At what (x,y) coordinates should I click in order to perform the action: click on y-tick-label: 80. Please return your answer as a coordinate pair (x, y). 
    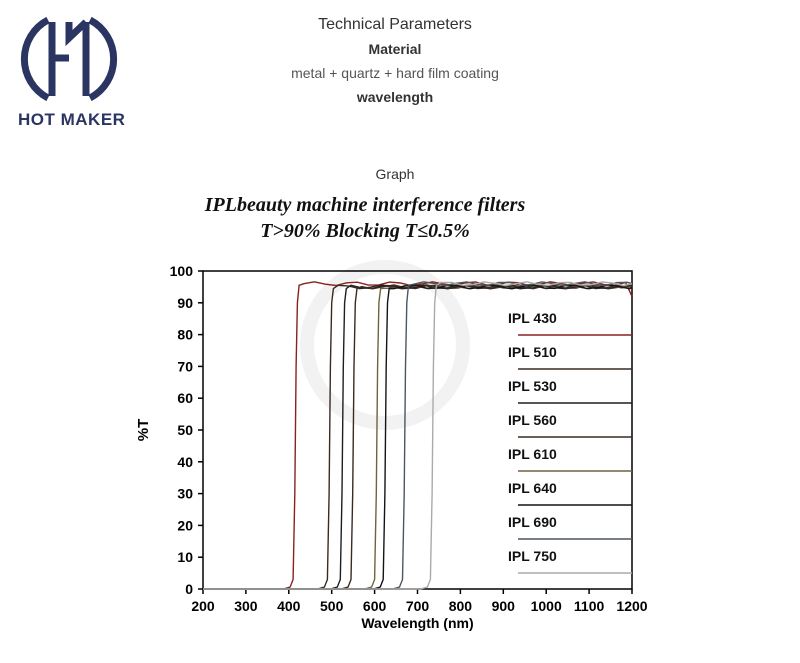
    Looking at the image, I should click on (185, 335).